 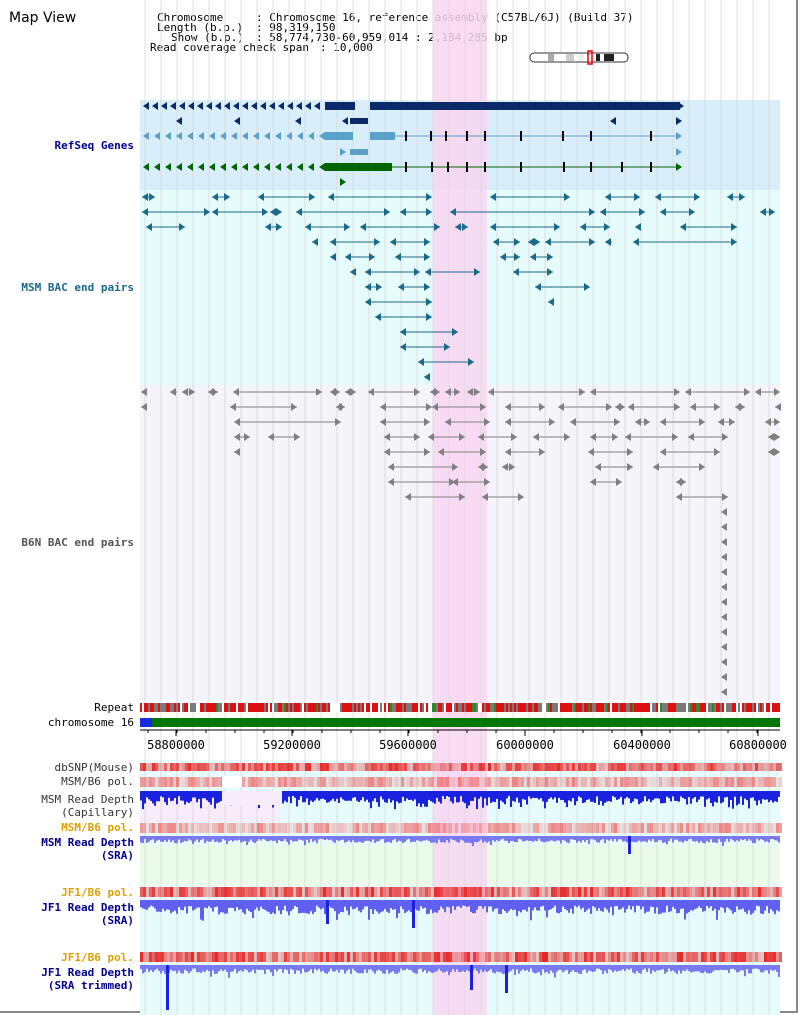 I want to click on track-label-b6n-bac: B6N BAC end pairs, so click(x=77, y=542).